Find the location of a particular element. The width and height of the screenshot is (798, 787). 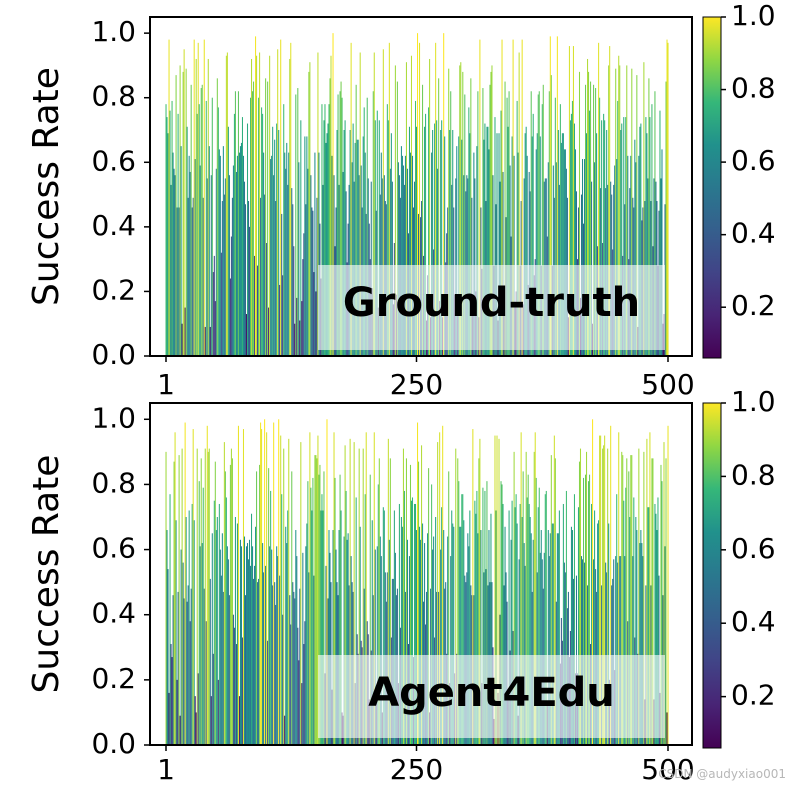

colorbar-tick-label: 0.2 is located at coordinates (753, 695).